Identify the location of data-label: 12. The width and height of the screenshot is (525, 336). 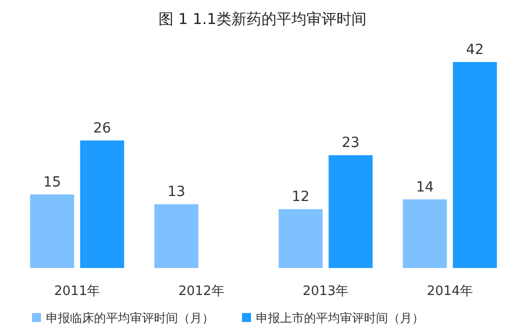
(301, 197).